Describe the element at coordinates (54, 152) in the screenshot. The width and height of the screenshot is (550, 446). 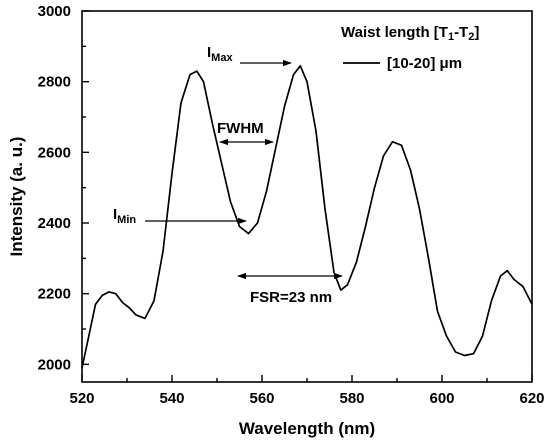
I see `y-tick-label: 2600` at that location.